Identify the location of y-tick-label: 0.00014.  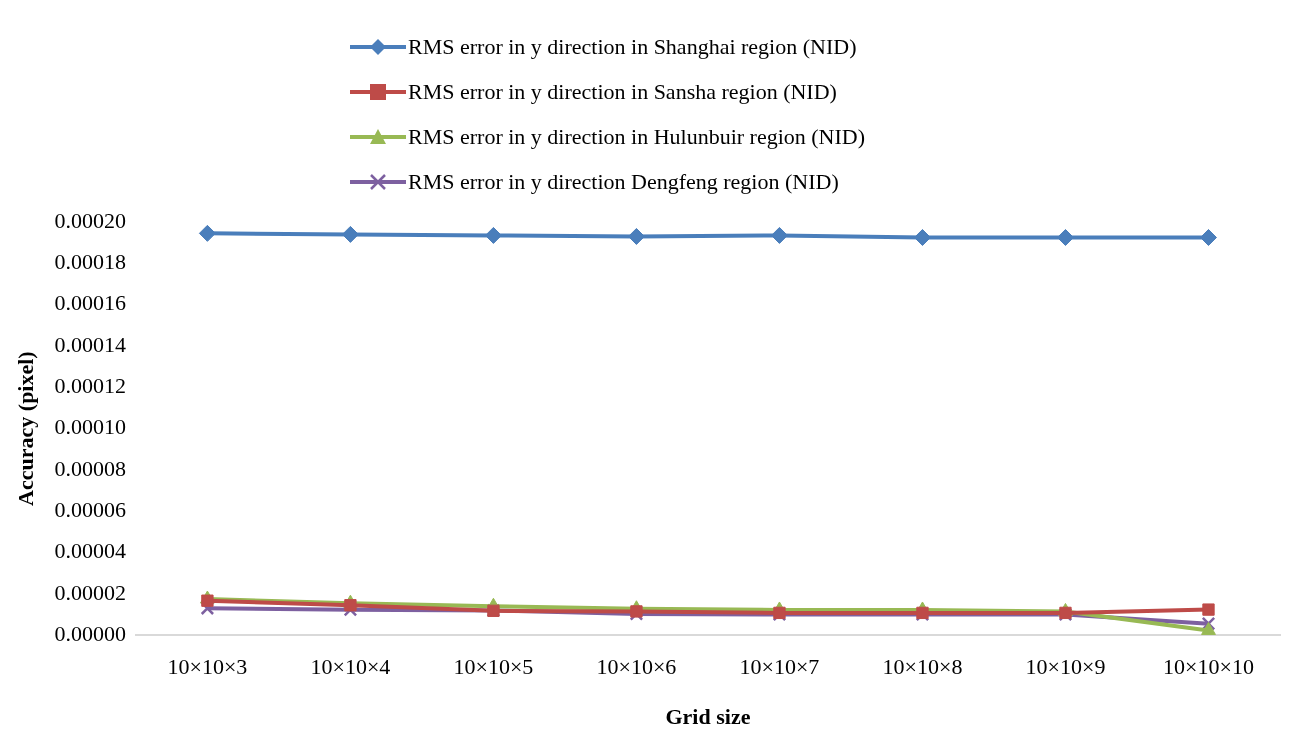
(90, 344).